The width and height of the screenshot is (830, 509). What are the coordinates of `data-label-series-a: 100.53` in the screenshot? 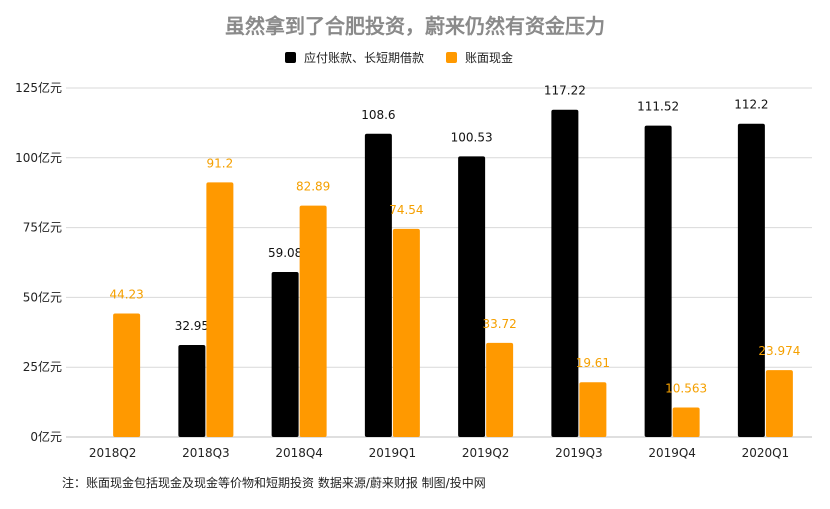 It's located at (472, 137).